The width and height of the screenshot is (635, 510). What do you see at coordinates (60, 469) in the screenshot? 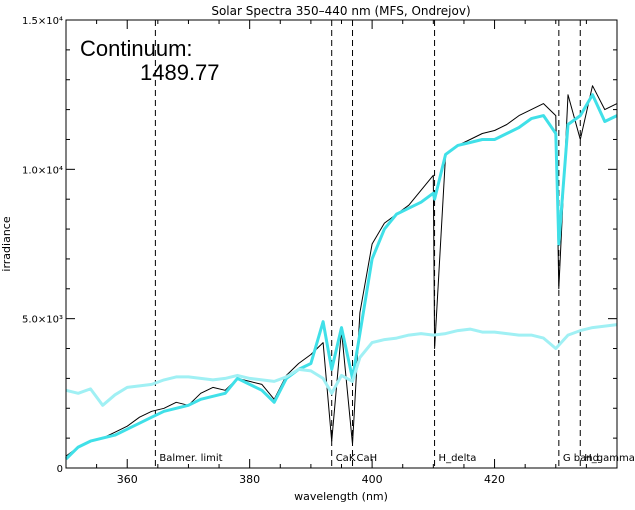
I see `y-tick-label: 0` at bounding box center [60, 469].